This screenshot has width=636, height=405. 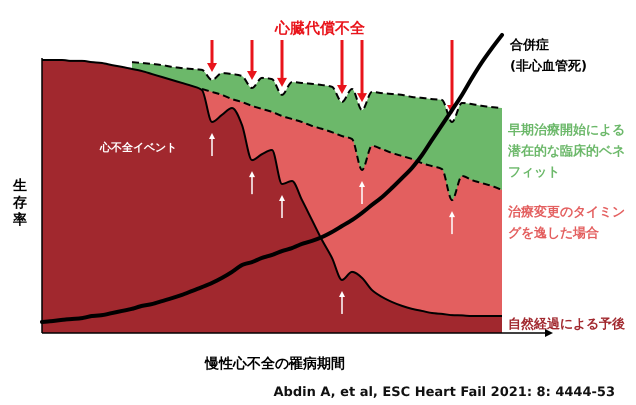 What do you see at coordinates (274, 363) in the screenshot?
I see `x-axis-title: 慢性心不全の罹病期間` at bounding box center [274, 363].